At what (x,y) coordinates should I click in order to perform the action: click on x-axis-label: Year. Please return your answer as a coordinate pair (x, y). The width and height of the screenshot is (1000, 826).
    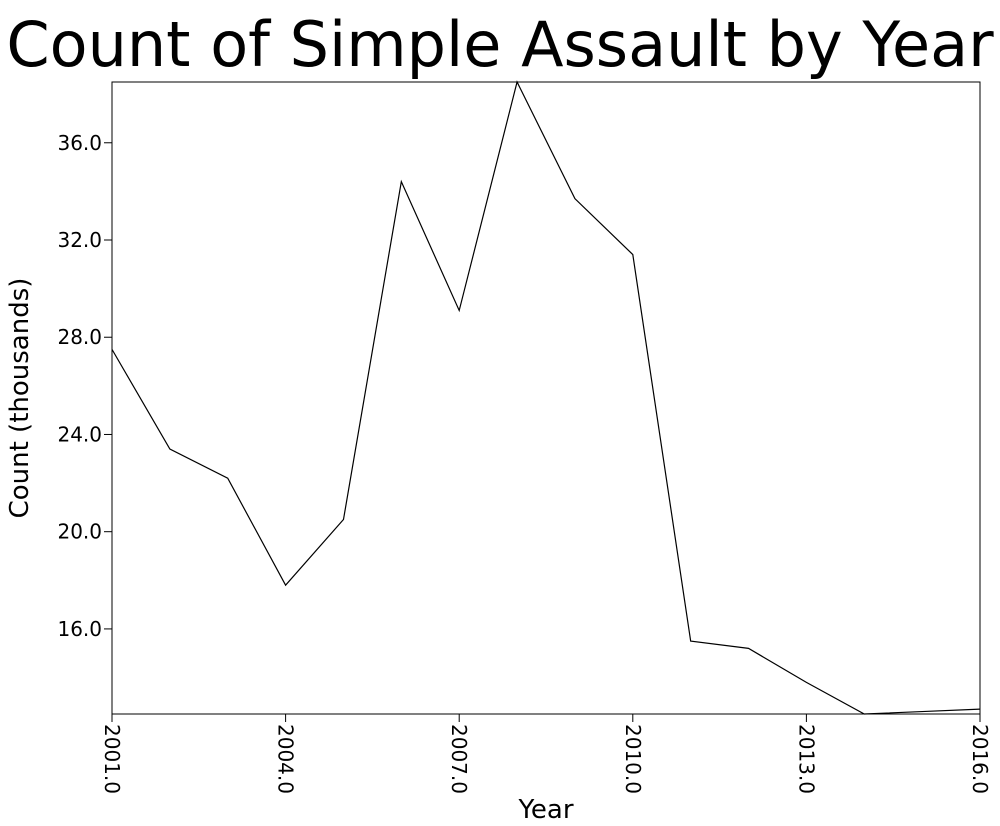
    Looking at the image, I should click on (545, 810).